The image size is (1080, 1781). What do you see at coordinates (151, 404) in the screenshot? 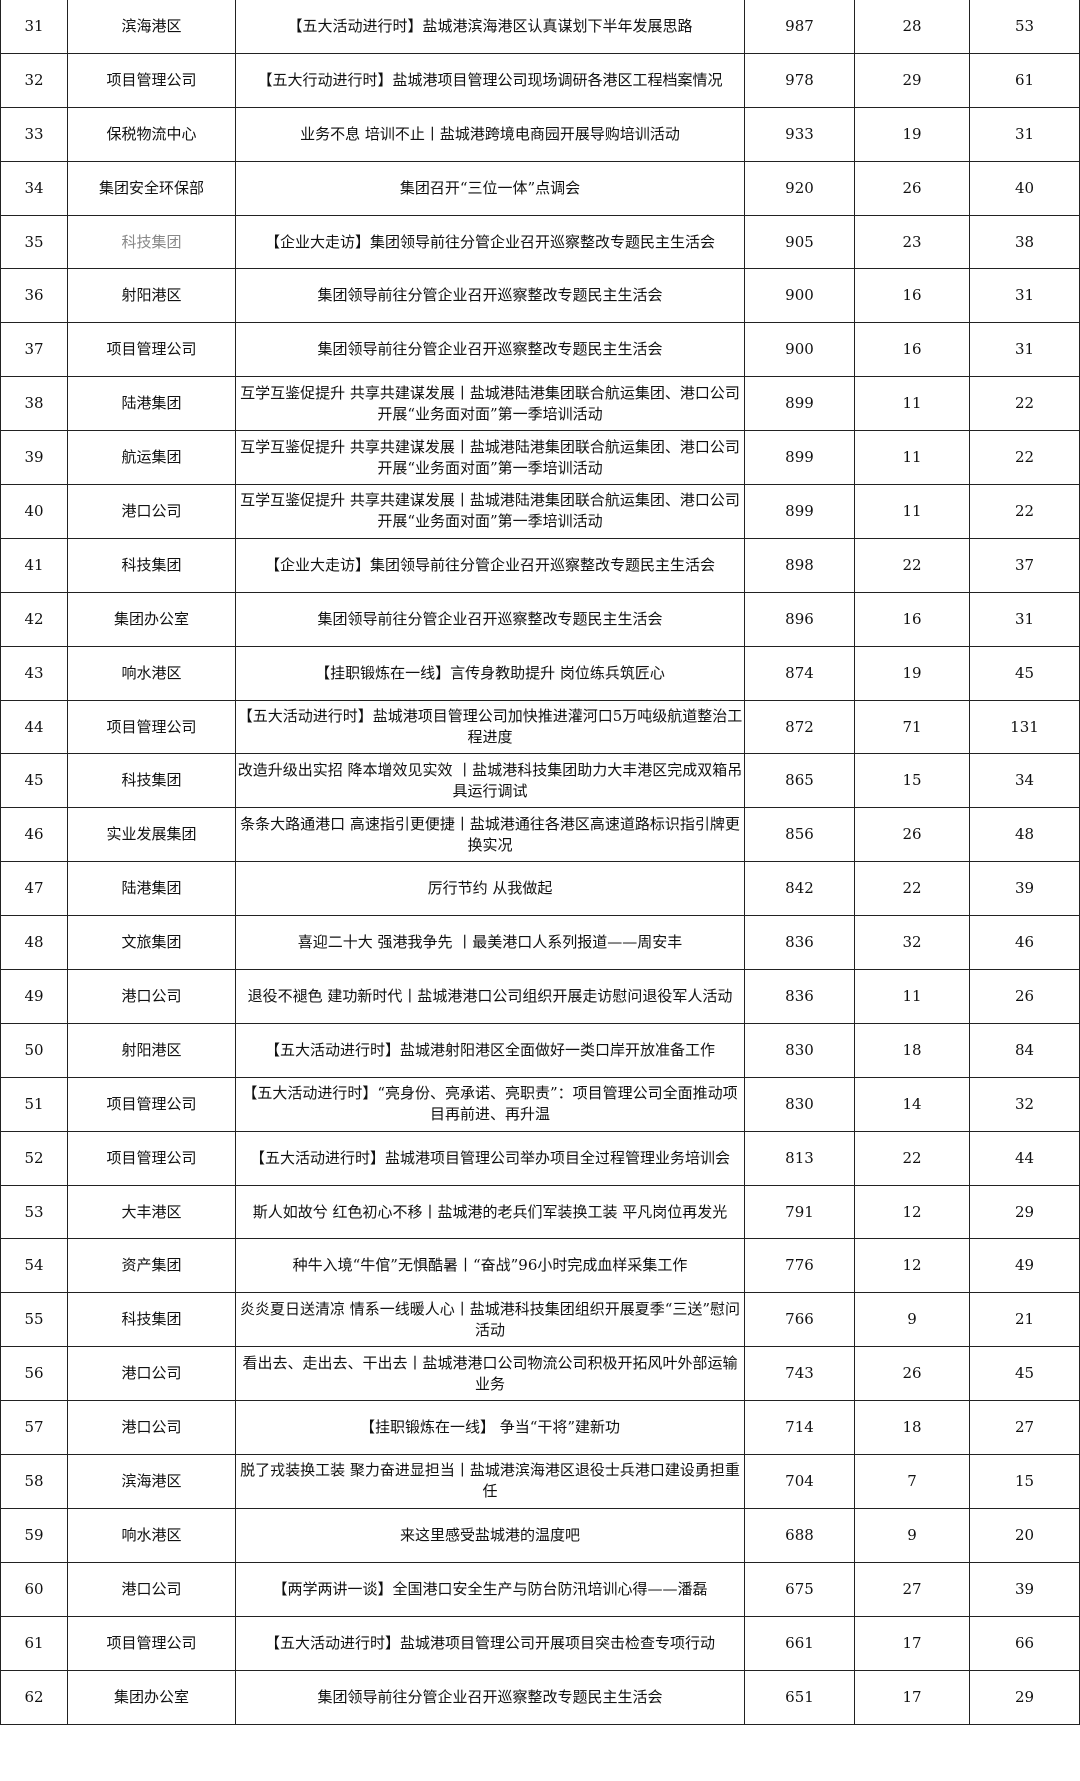
I see `unit-cell: 陆港集团` at bounding box center [151, 404].